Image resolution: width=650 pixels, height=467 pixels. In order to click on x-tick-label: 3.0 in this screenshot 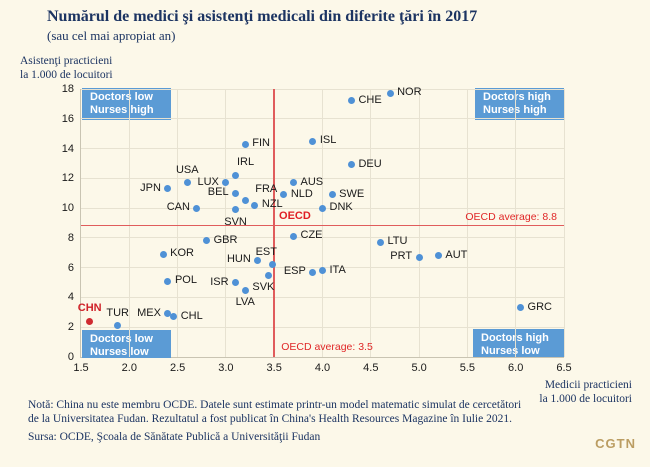, I will do `click(226, 368)`.